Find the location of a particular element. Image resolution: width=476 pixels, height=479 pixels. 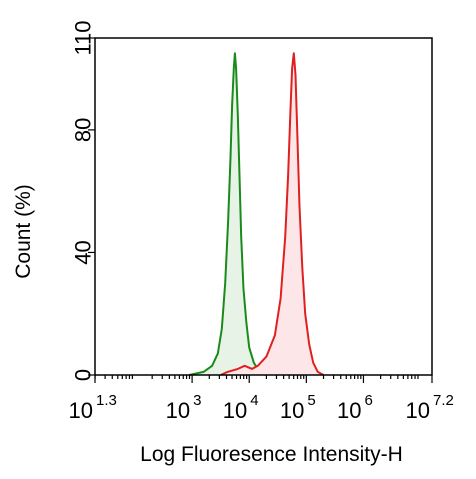

x-tick-exponent: 5 is located at coordinates (311, 400).